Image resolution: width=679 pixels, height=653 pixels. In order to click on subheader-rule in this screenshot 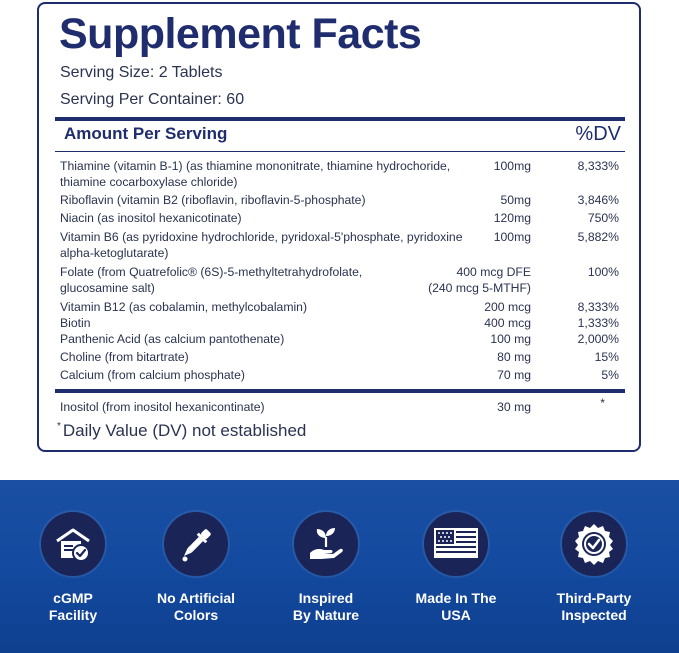, I will do `click(340, 151)`.